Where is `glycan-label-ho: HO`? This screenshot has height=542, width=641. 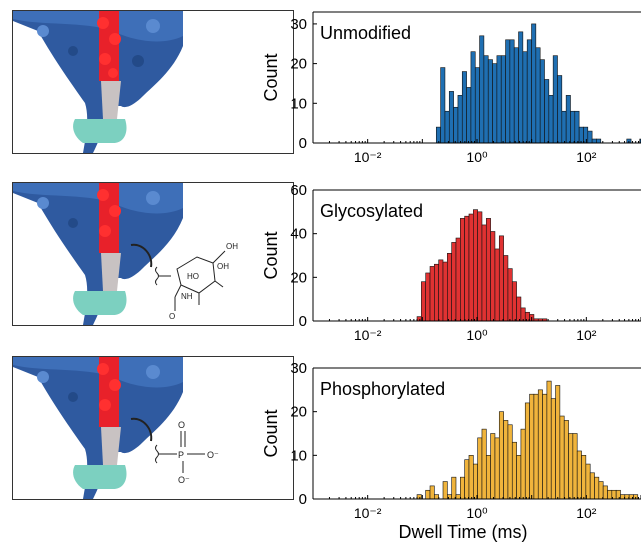
glycan-label-ho: HO is located at coordinates (193, 276).